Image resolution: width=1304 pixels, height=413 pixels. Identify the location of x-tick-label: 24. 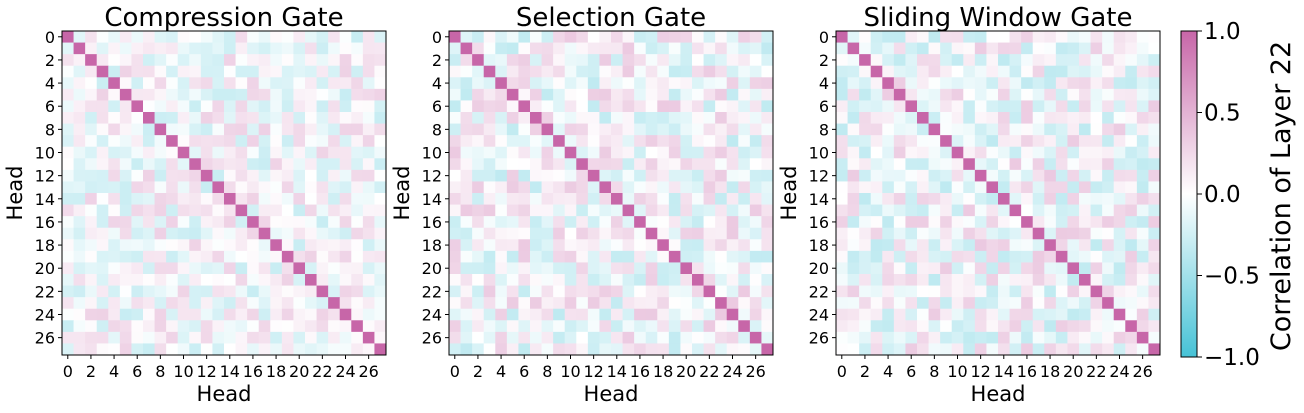
(732, 371).